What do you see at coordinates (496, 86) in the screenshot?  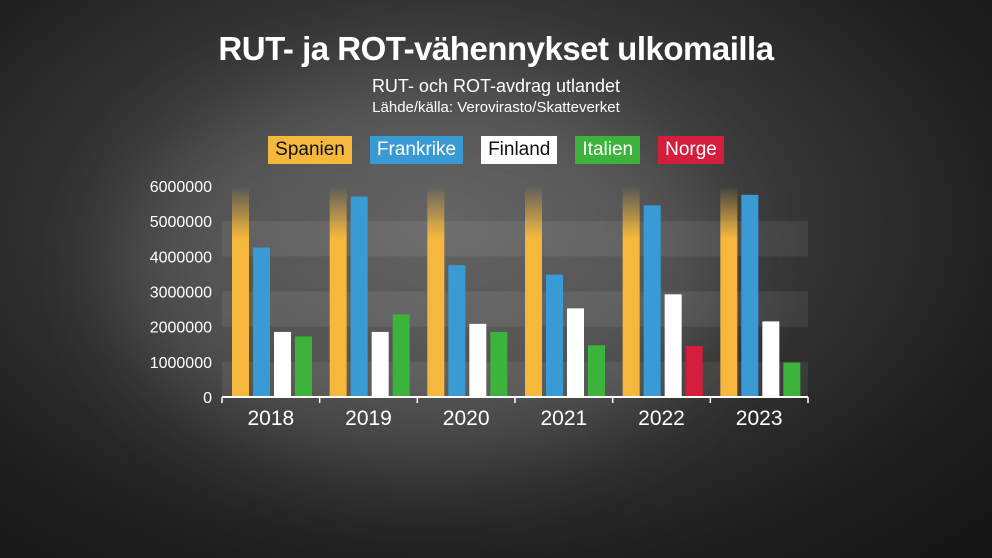 I see `chart-subtitle: RUT- och ROT-avdrag utlandet` at bounding box center [496, 86].